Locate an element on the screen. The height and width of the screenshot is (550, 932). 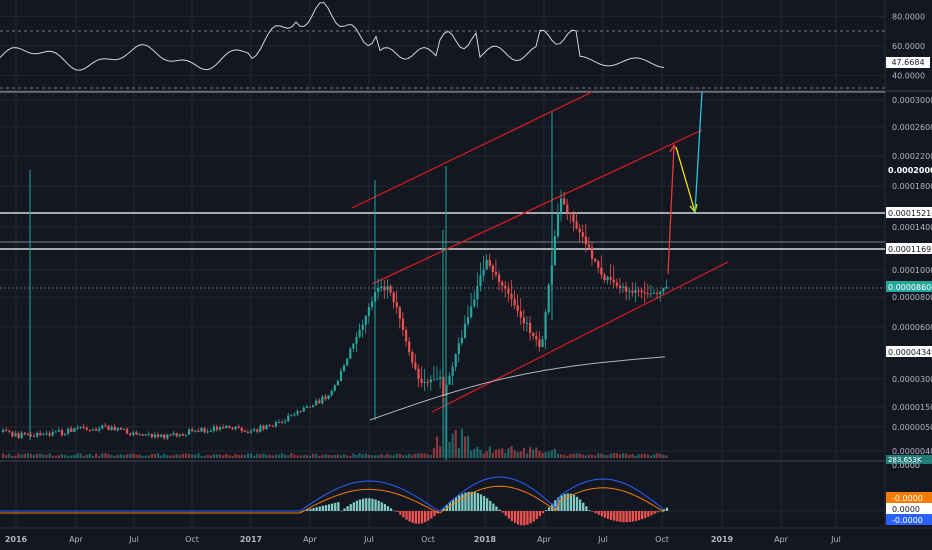
macd-label: 0.0000 is located at coordinates (906, 509).